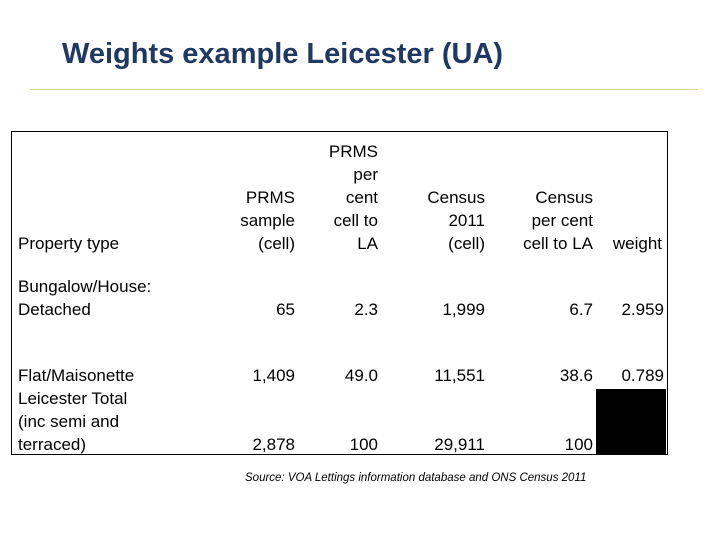 The width and height of the screenshot is (720, 540). Describe the element at coordinates (581, 309) in the screenshot. I see `table-cell: 6.7` at that location.